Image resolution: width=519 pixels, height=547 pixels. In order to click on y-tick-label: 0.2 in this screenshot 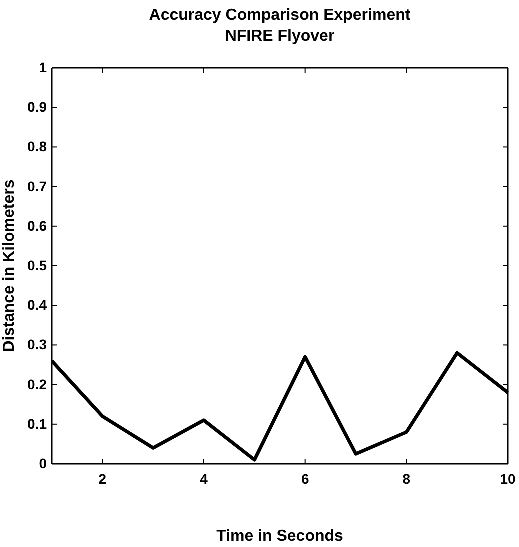, I will do `click(38, 384)`.